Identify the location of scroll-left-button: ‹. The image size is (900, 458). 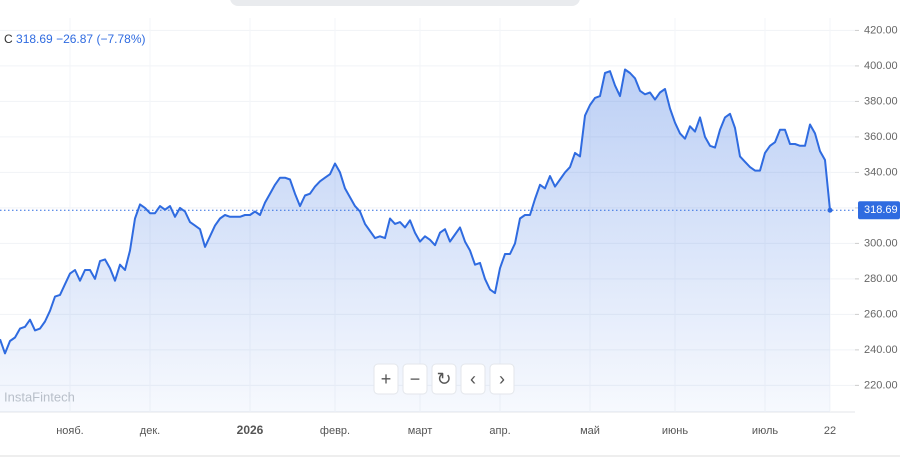
(473, 379).